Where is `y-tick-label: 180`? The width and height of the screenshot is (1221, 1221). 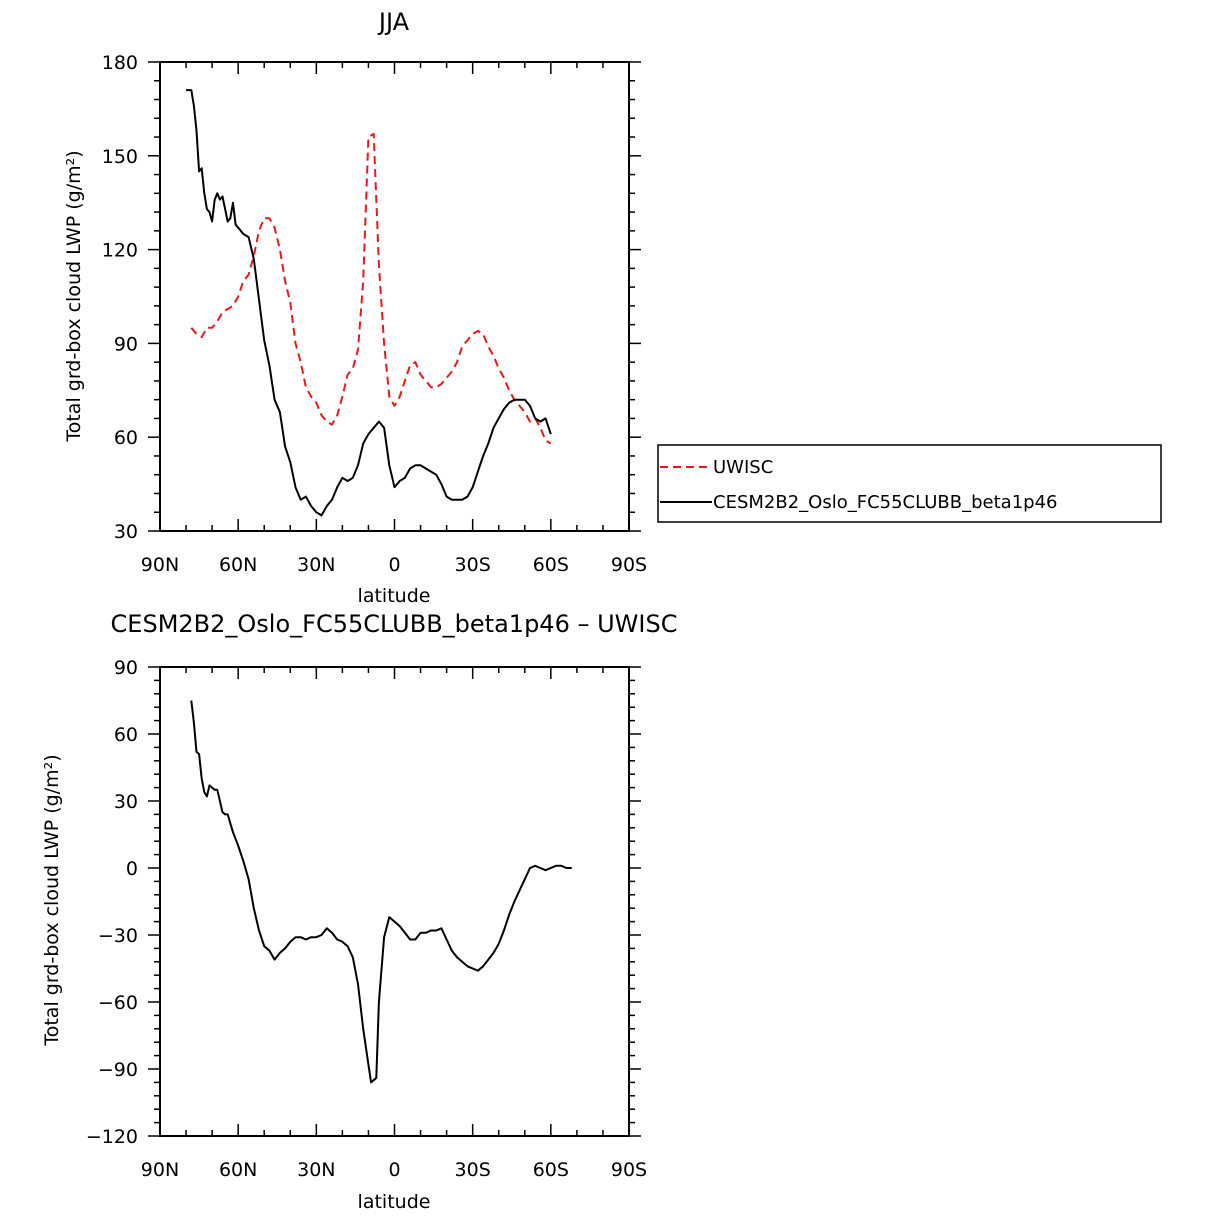
y-tick-label: 180 is located at coordinates (120, 63).